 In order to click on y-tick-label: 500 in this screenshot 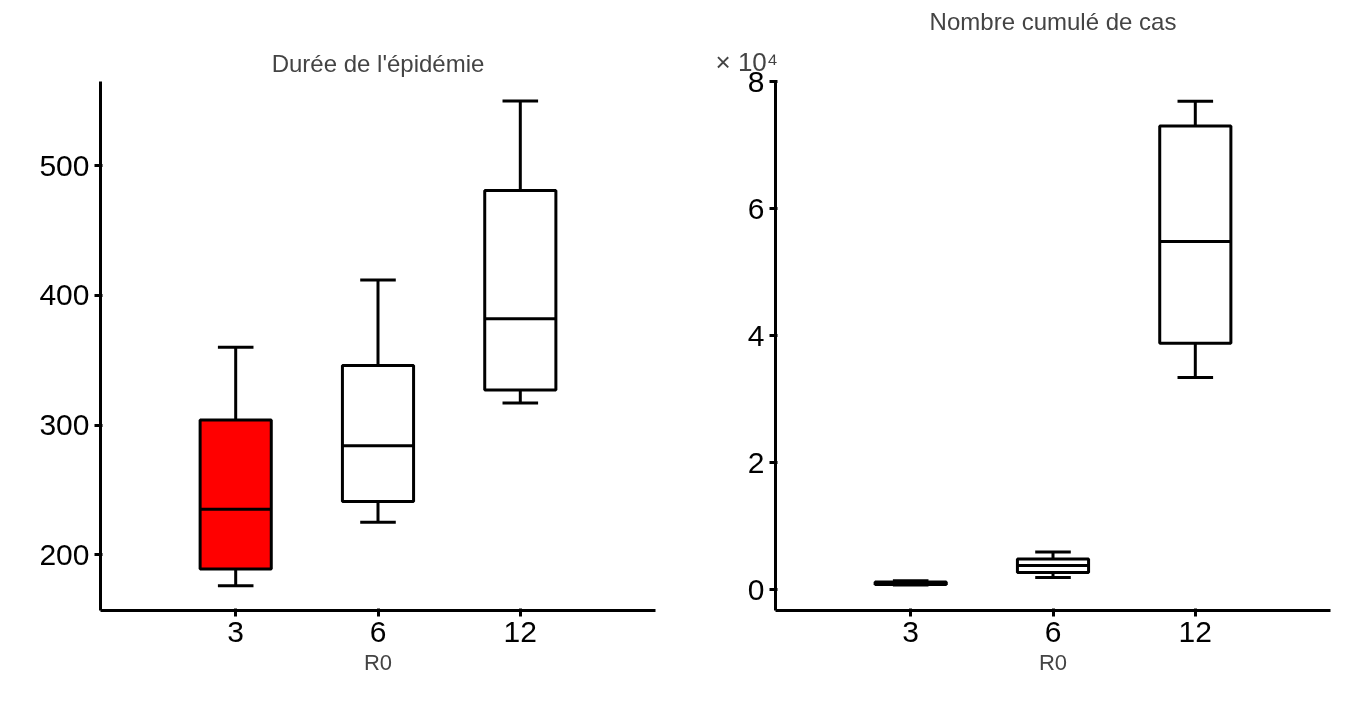, I will do `click(64, 165)`.